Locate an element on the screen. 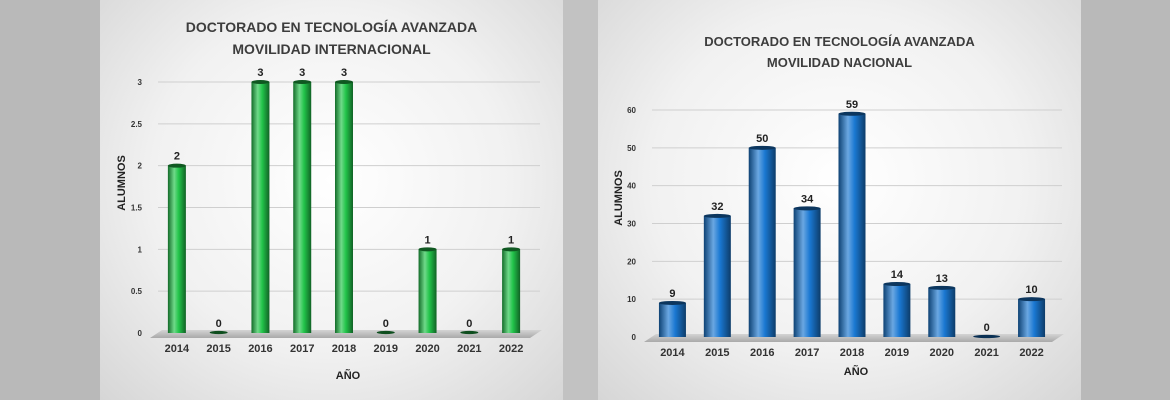 Image resolution: width=1170 pixels, height=400 pixels. data-label: 9 is located at coordinates (672, 294).